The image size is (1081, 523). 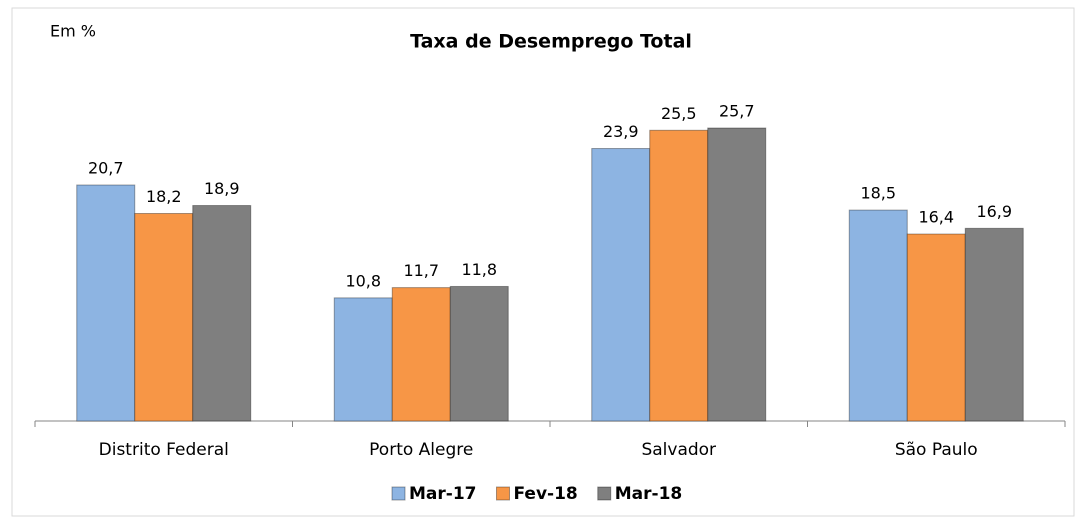 What do you see at coordinates (679, 113) in the screenshot?
I see `data-label: 25,5` at bounding box center [679, 113].